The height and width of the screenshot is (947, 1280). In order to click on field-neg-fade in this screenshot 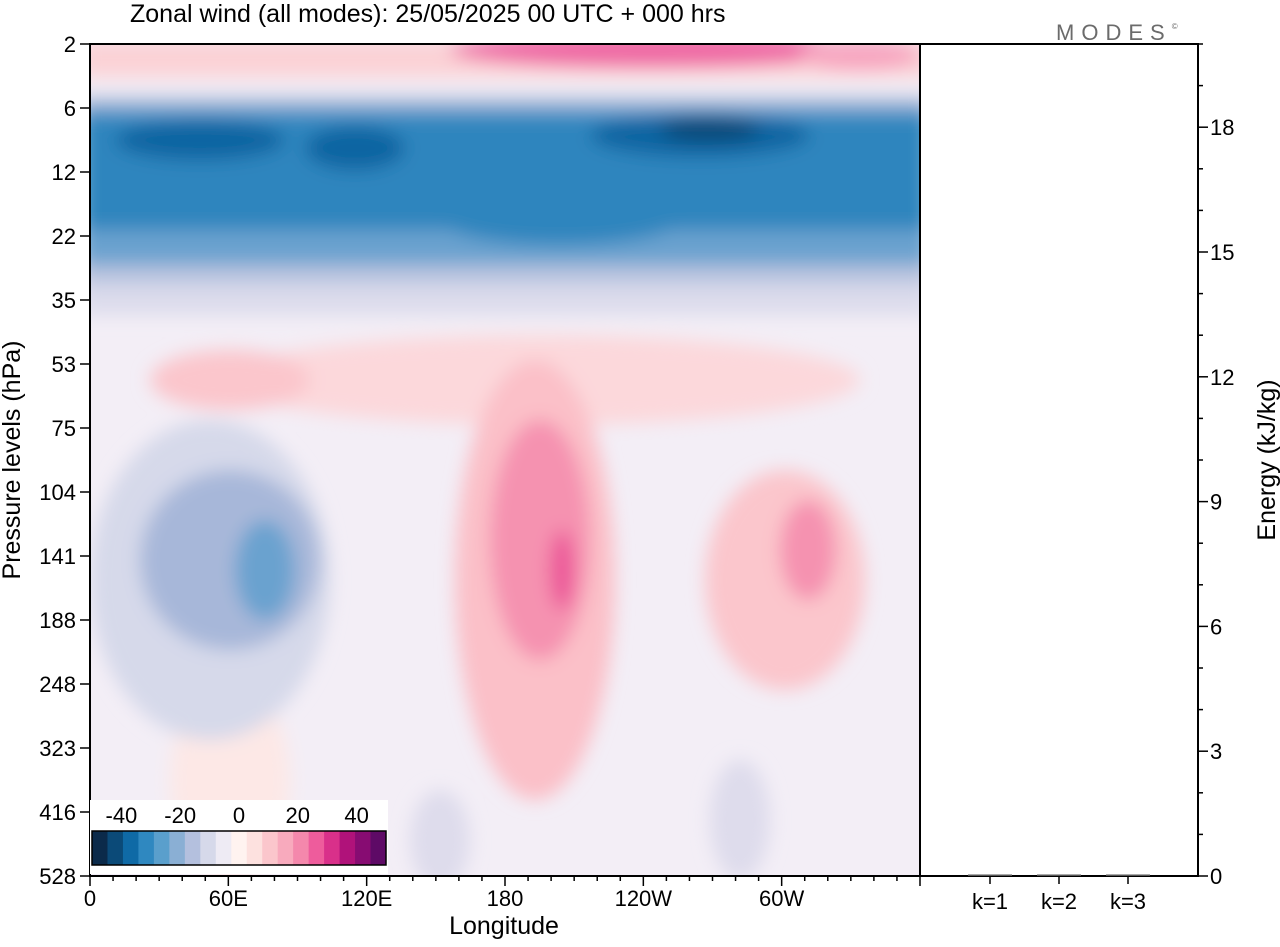, I will do `click(505, 300)`.